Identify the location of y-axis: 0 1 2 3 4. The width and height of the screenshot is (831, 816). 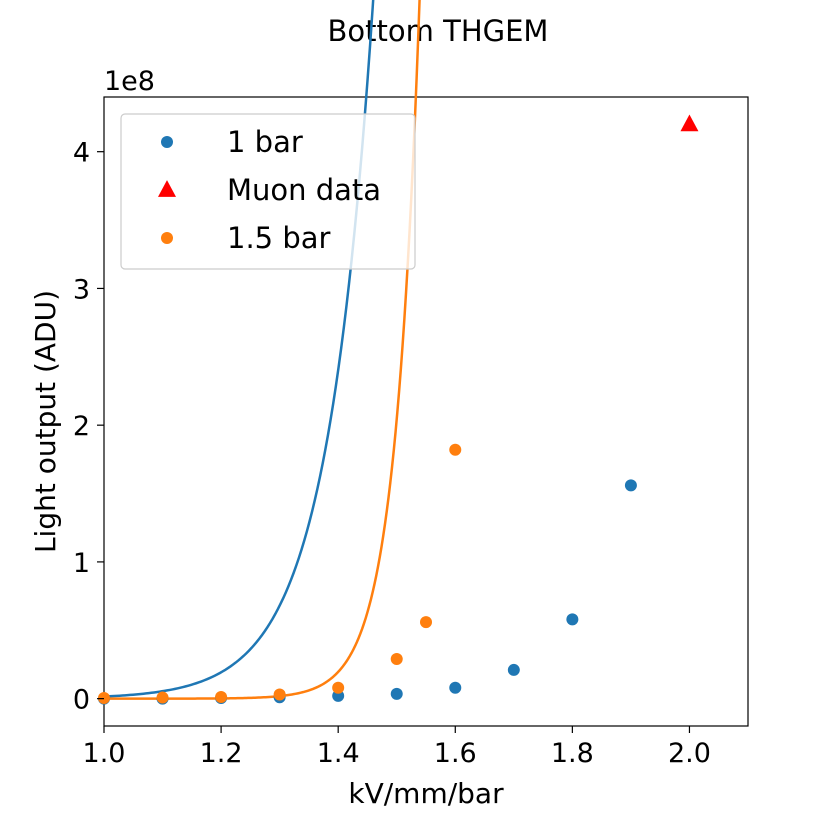
(88, 427).